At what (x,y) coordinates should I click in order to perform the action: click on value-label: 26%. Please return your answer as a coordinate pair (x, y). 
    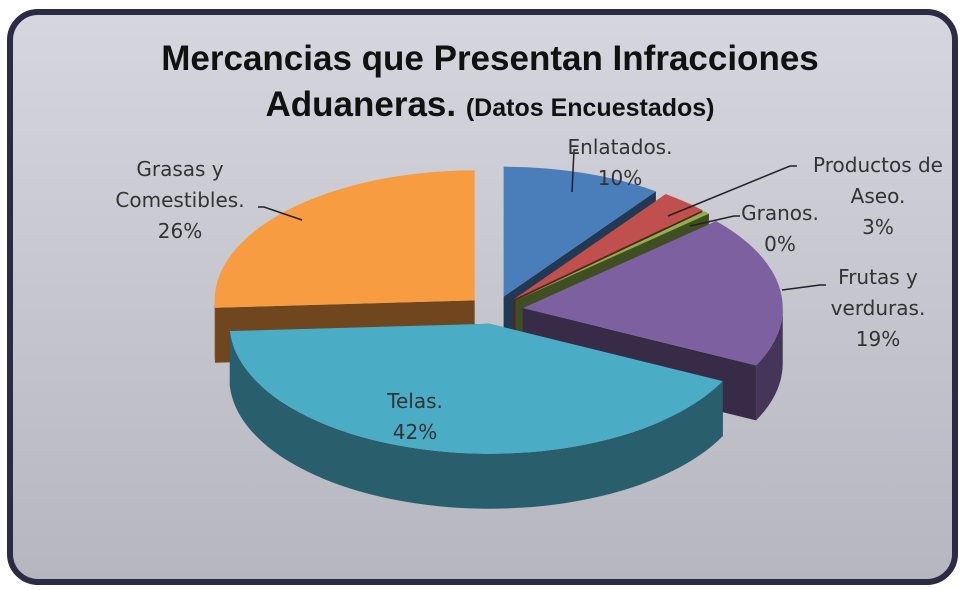
    Looking at the image, I should click on (180, 231).